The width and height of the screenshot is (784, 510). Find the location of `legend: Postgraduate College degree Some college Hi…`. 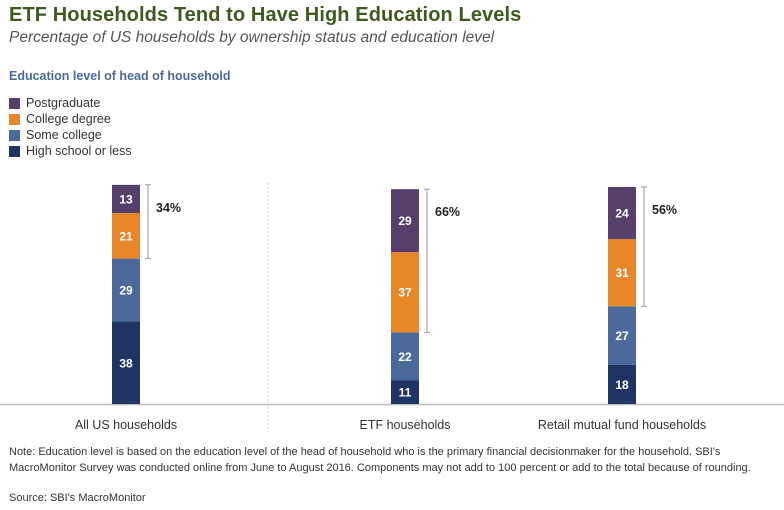

legend: Postgraduate College degree Some college Hi… is located at coordinates (70, 127).